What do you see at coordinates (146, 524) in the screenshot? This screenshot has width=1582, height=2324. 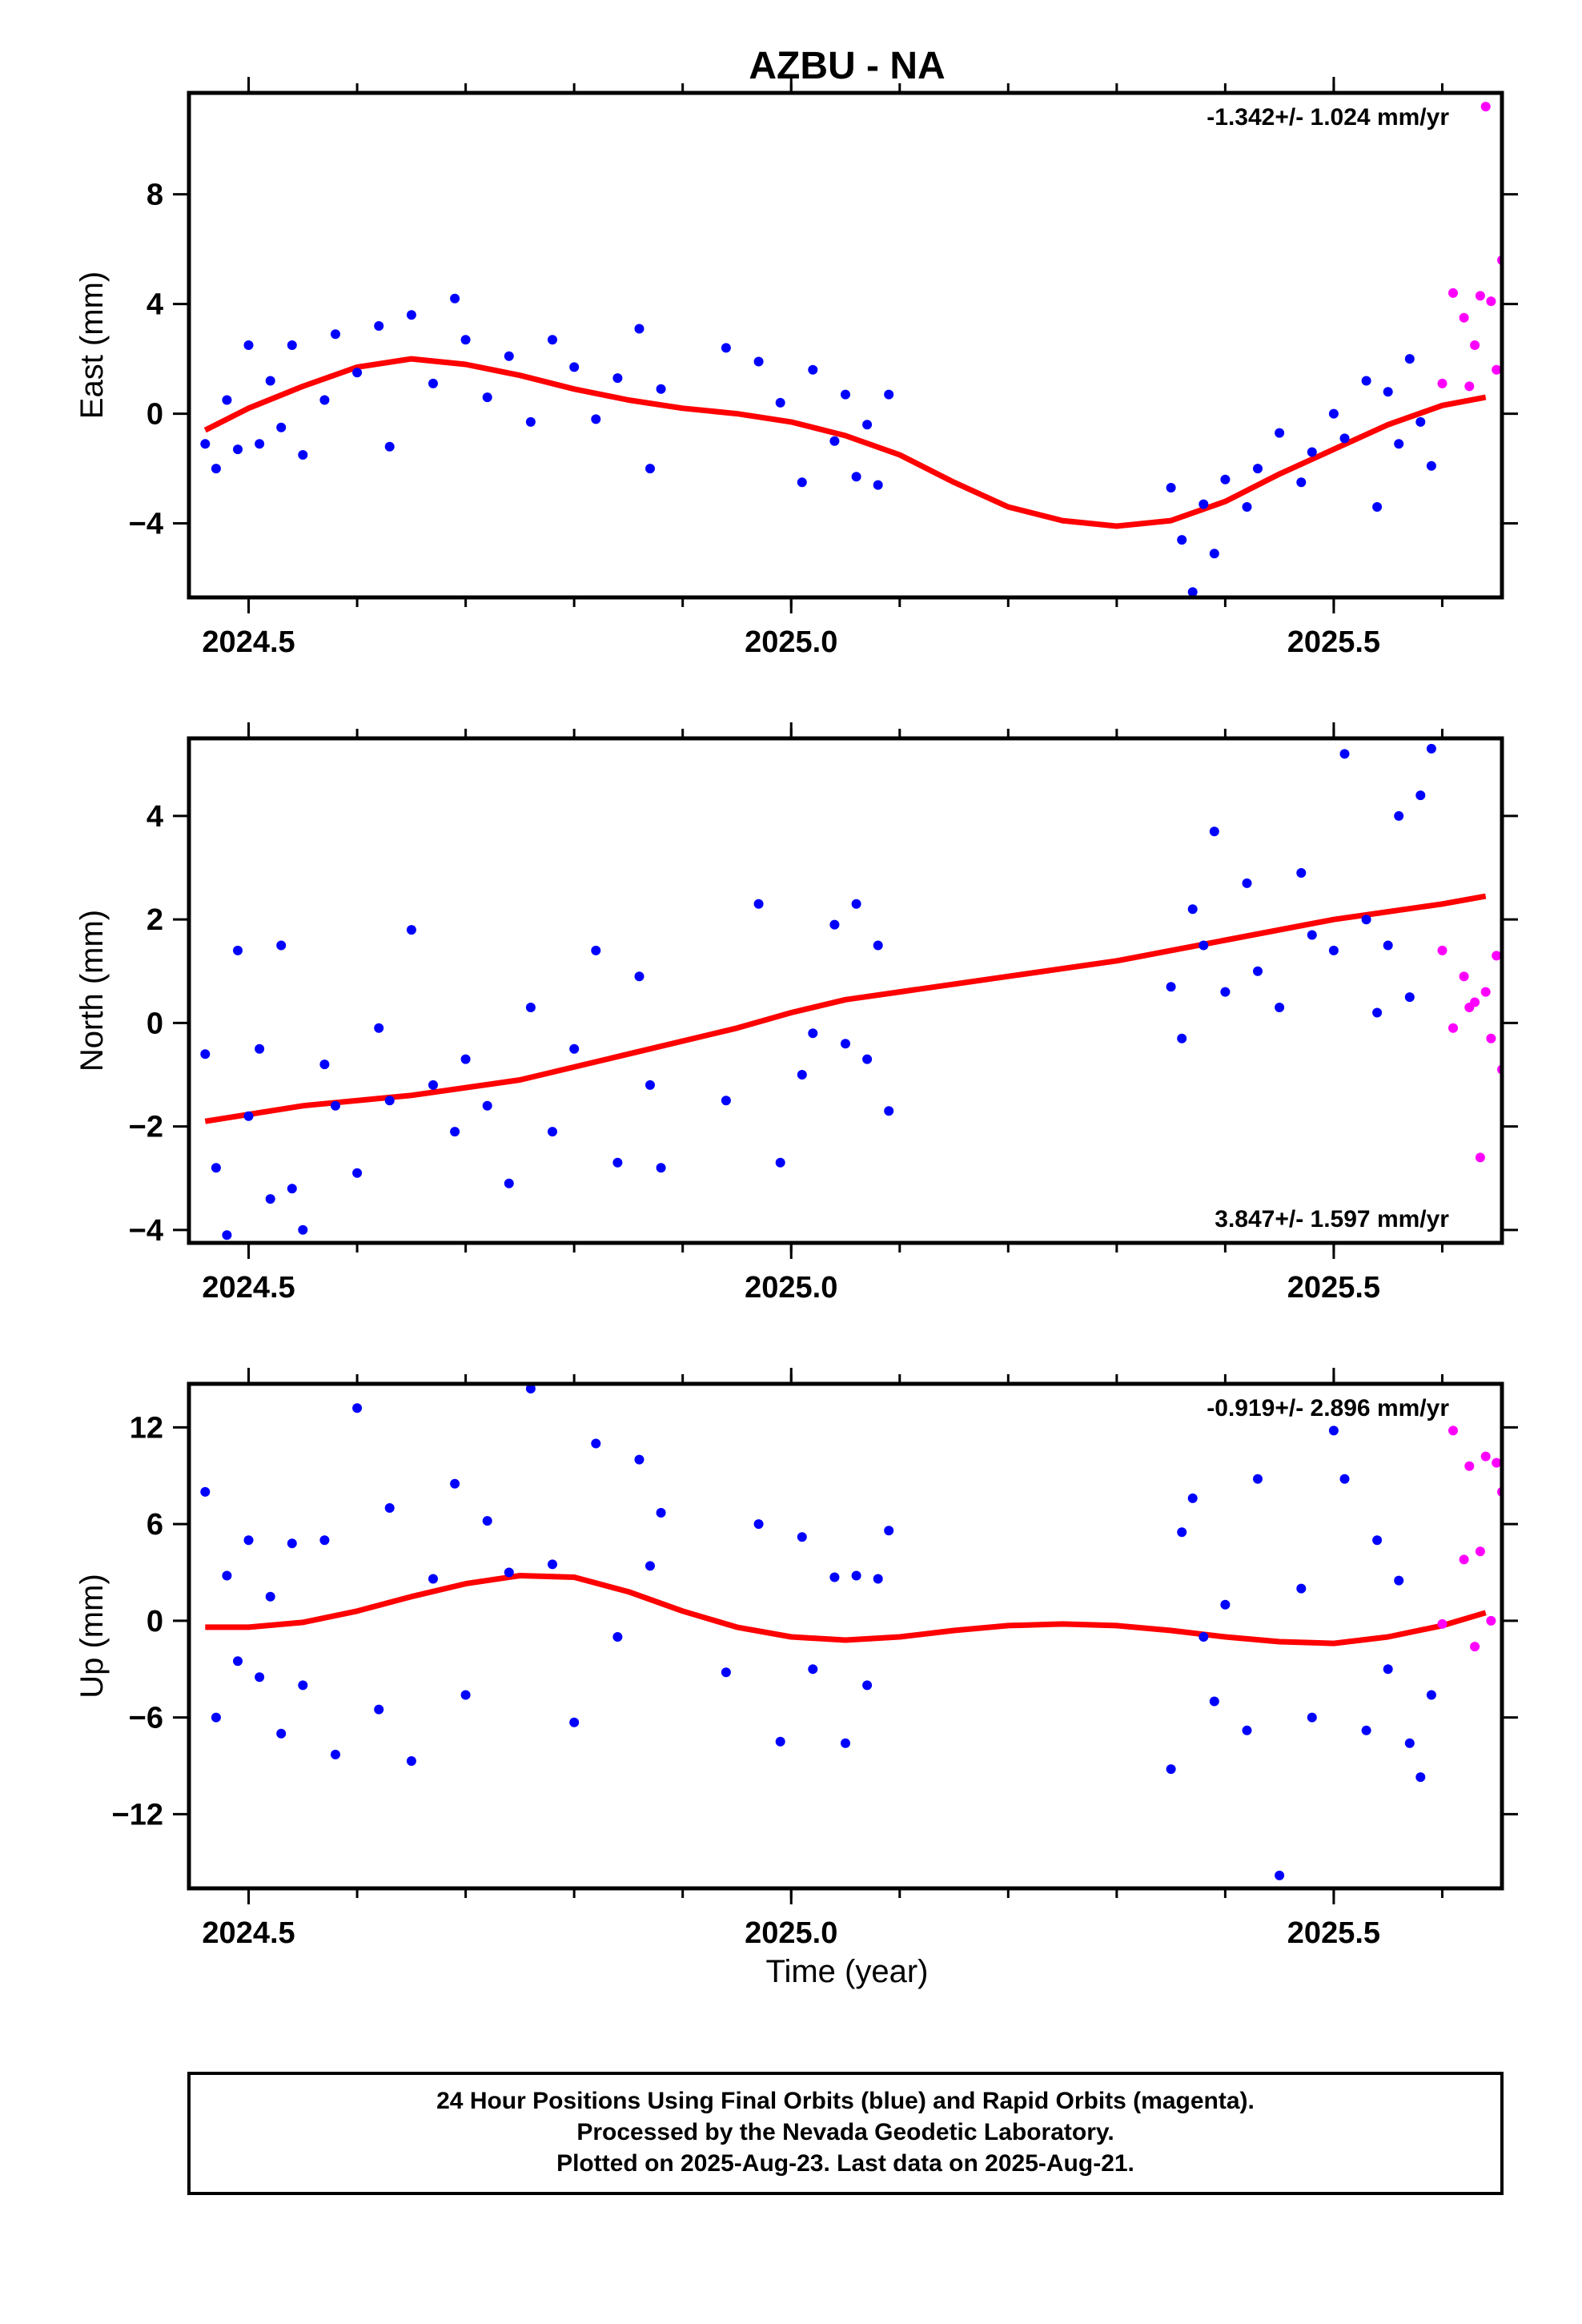 I see `y-tick-label: −4` at bounding box center [146, 524].